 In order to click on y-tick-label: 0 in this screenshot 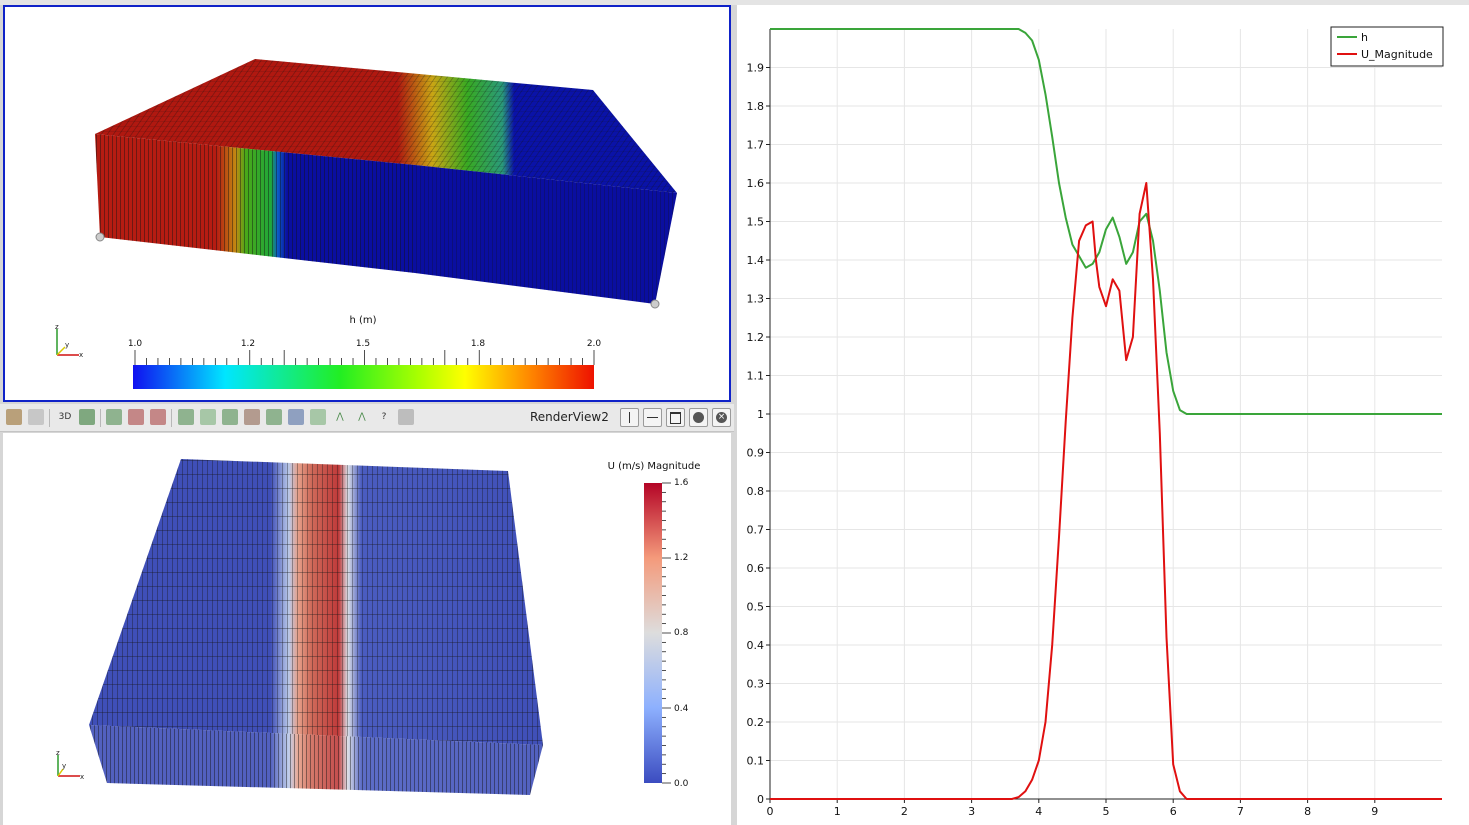, I will do `click(760, 799)`.